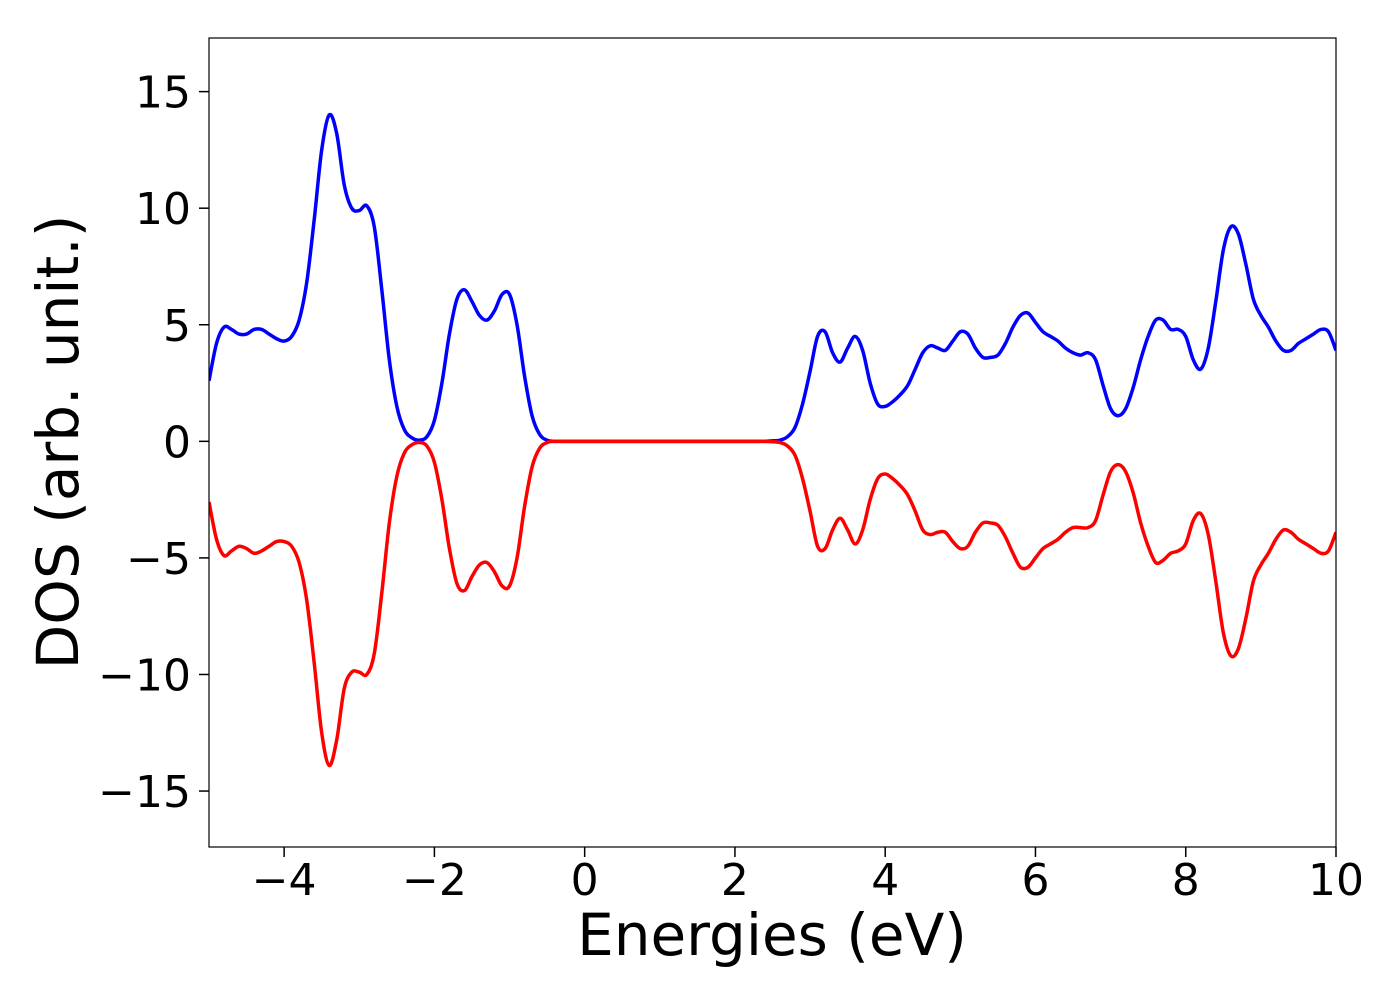  I want to click on x-axis-label: Energies (eV), so click(772, 935).